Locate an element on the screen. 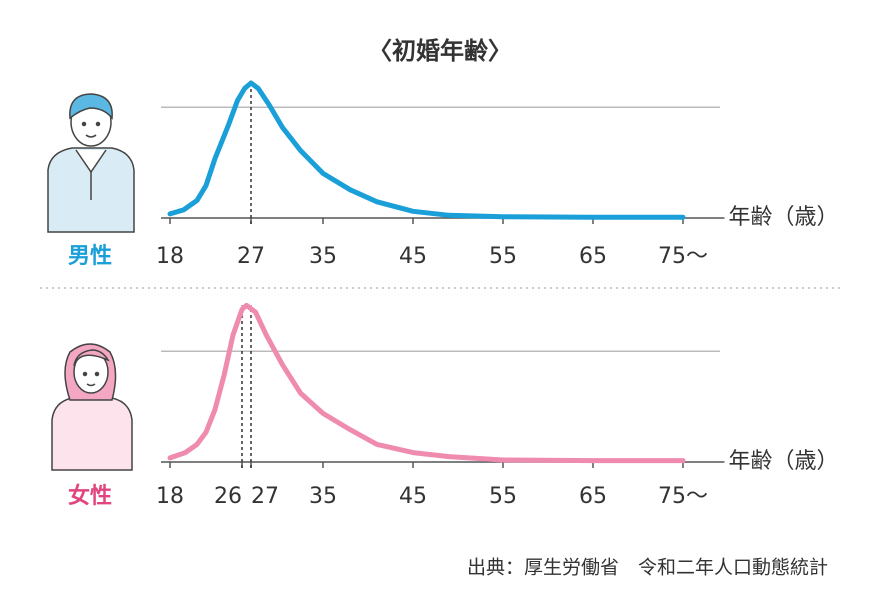 This screenshot has width=880, height=600. x-tick-label: 26 is located at coordinates (228, 496).